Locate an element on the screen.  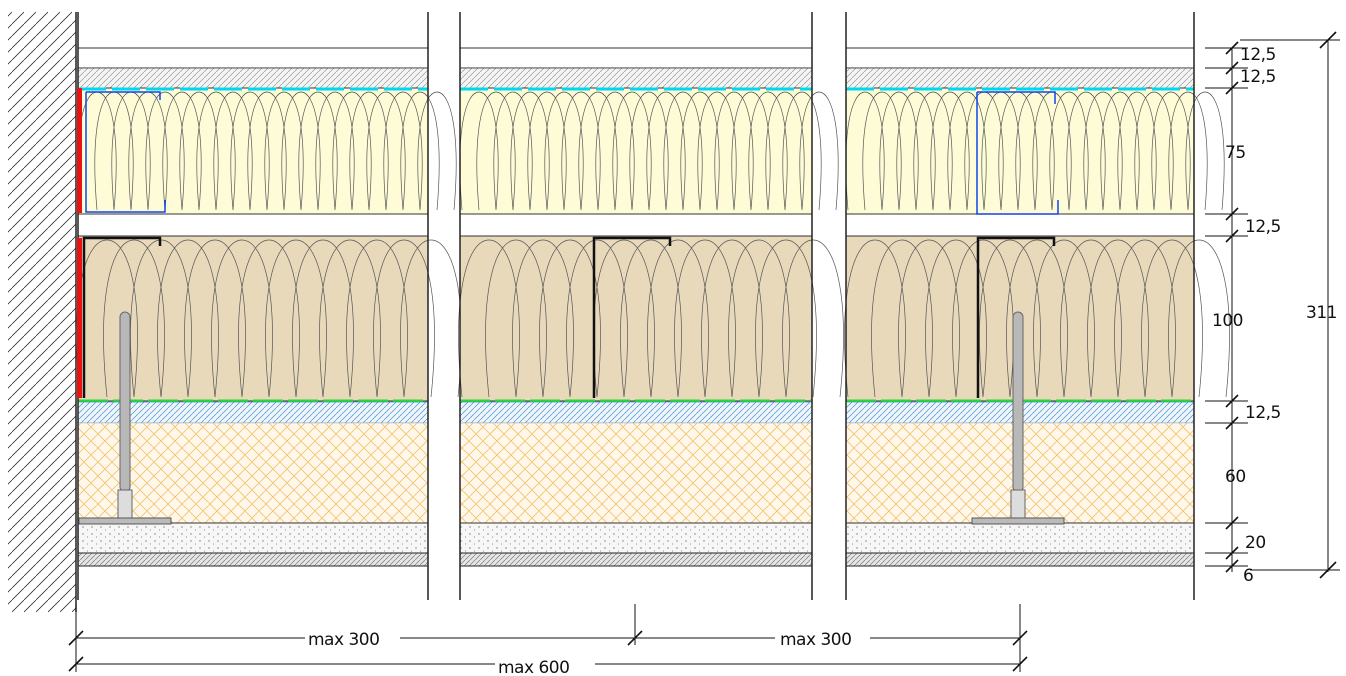
dim-layer-7-label: 60 is located at coordinates (1235, 477).